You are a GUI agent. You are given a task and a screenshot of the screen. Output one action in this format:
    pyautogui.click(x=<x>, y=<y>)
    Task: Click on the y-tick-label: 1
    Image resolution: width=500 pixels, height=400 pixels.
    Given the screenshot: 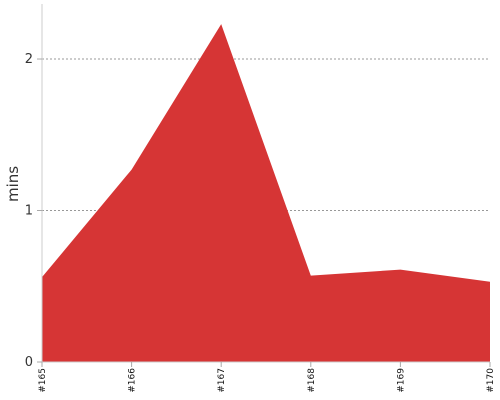 What is the action you would take?
    pyautogui.click(x=29, y=211)
    